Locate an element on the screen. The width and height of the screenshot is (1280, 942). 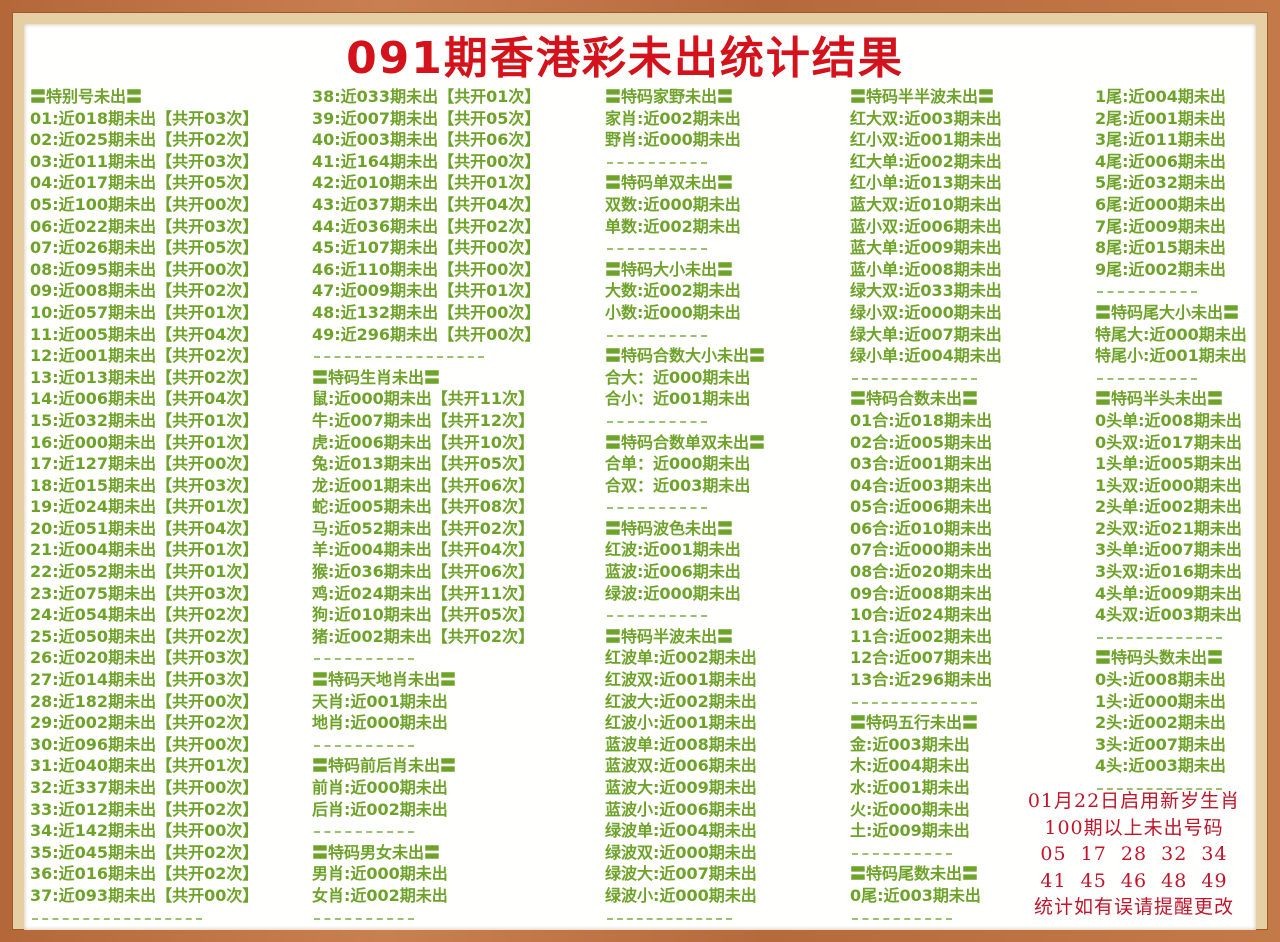
stat-item: 42:近010期未出【共开01次】 is located at coordinates (426, 183).